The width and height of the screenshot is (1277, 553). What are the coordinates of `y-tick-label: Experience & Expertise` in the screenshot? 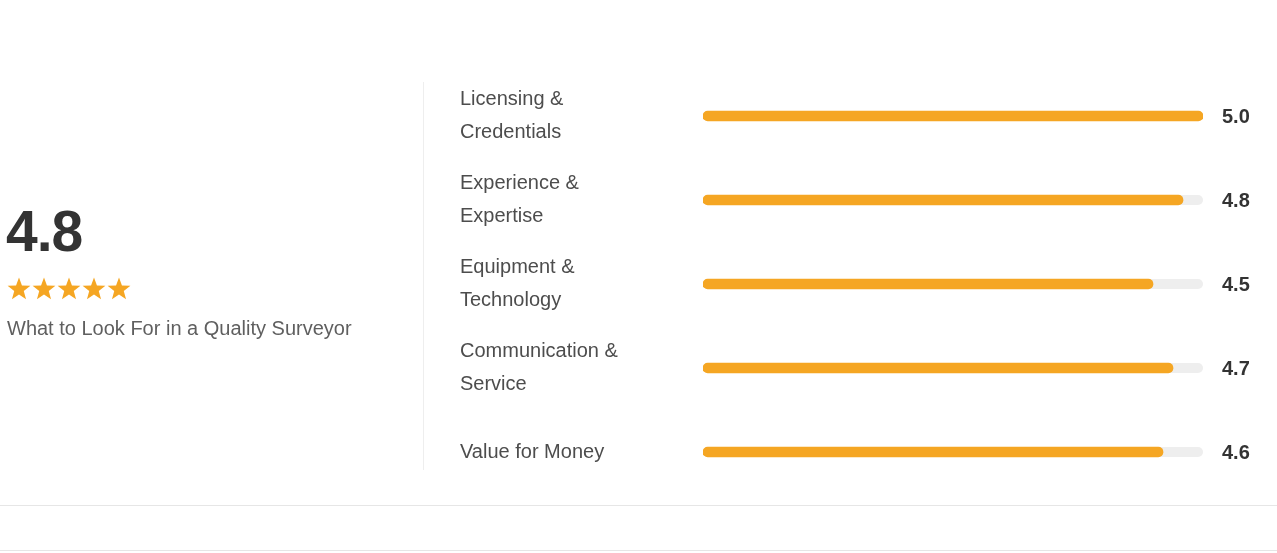 It's located at (520, 199).